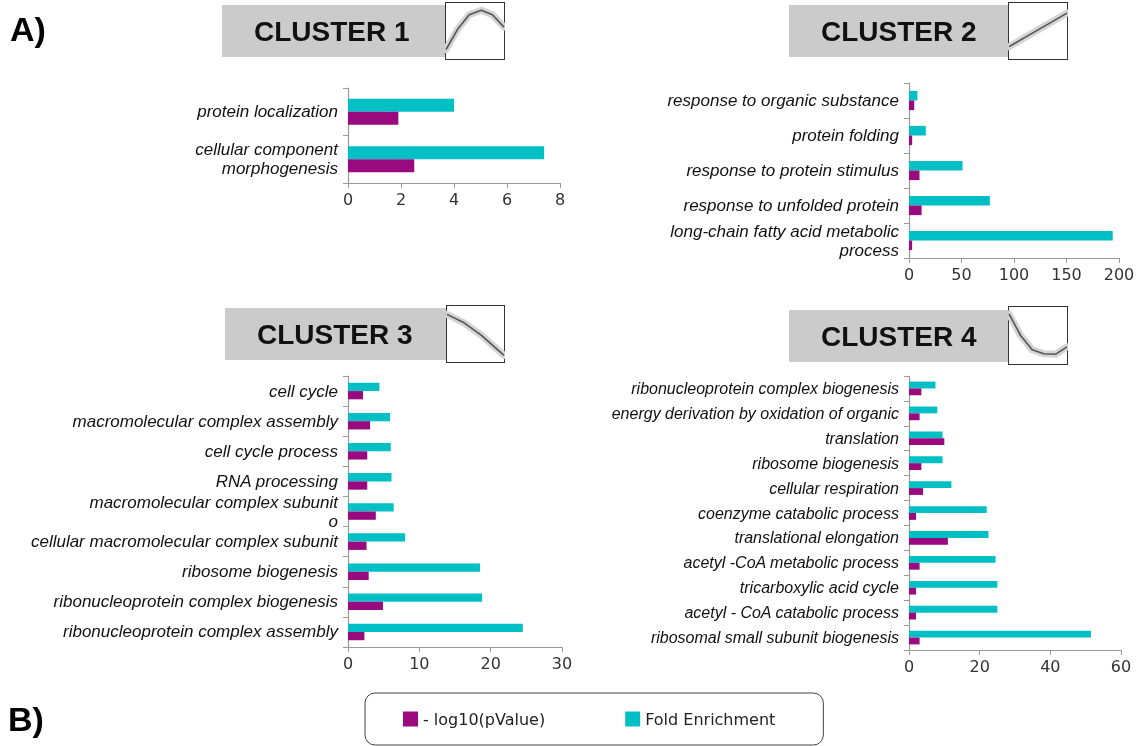 The width and height of the screenshot is (1142, 746). Describe the element at coordinates (1119, 274) in the screenshot. I see `x-tick-label: 200` at that location.